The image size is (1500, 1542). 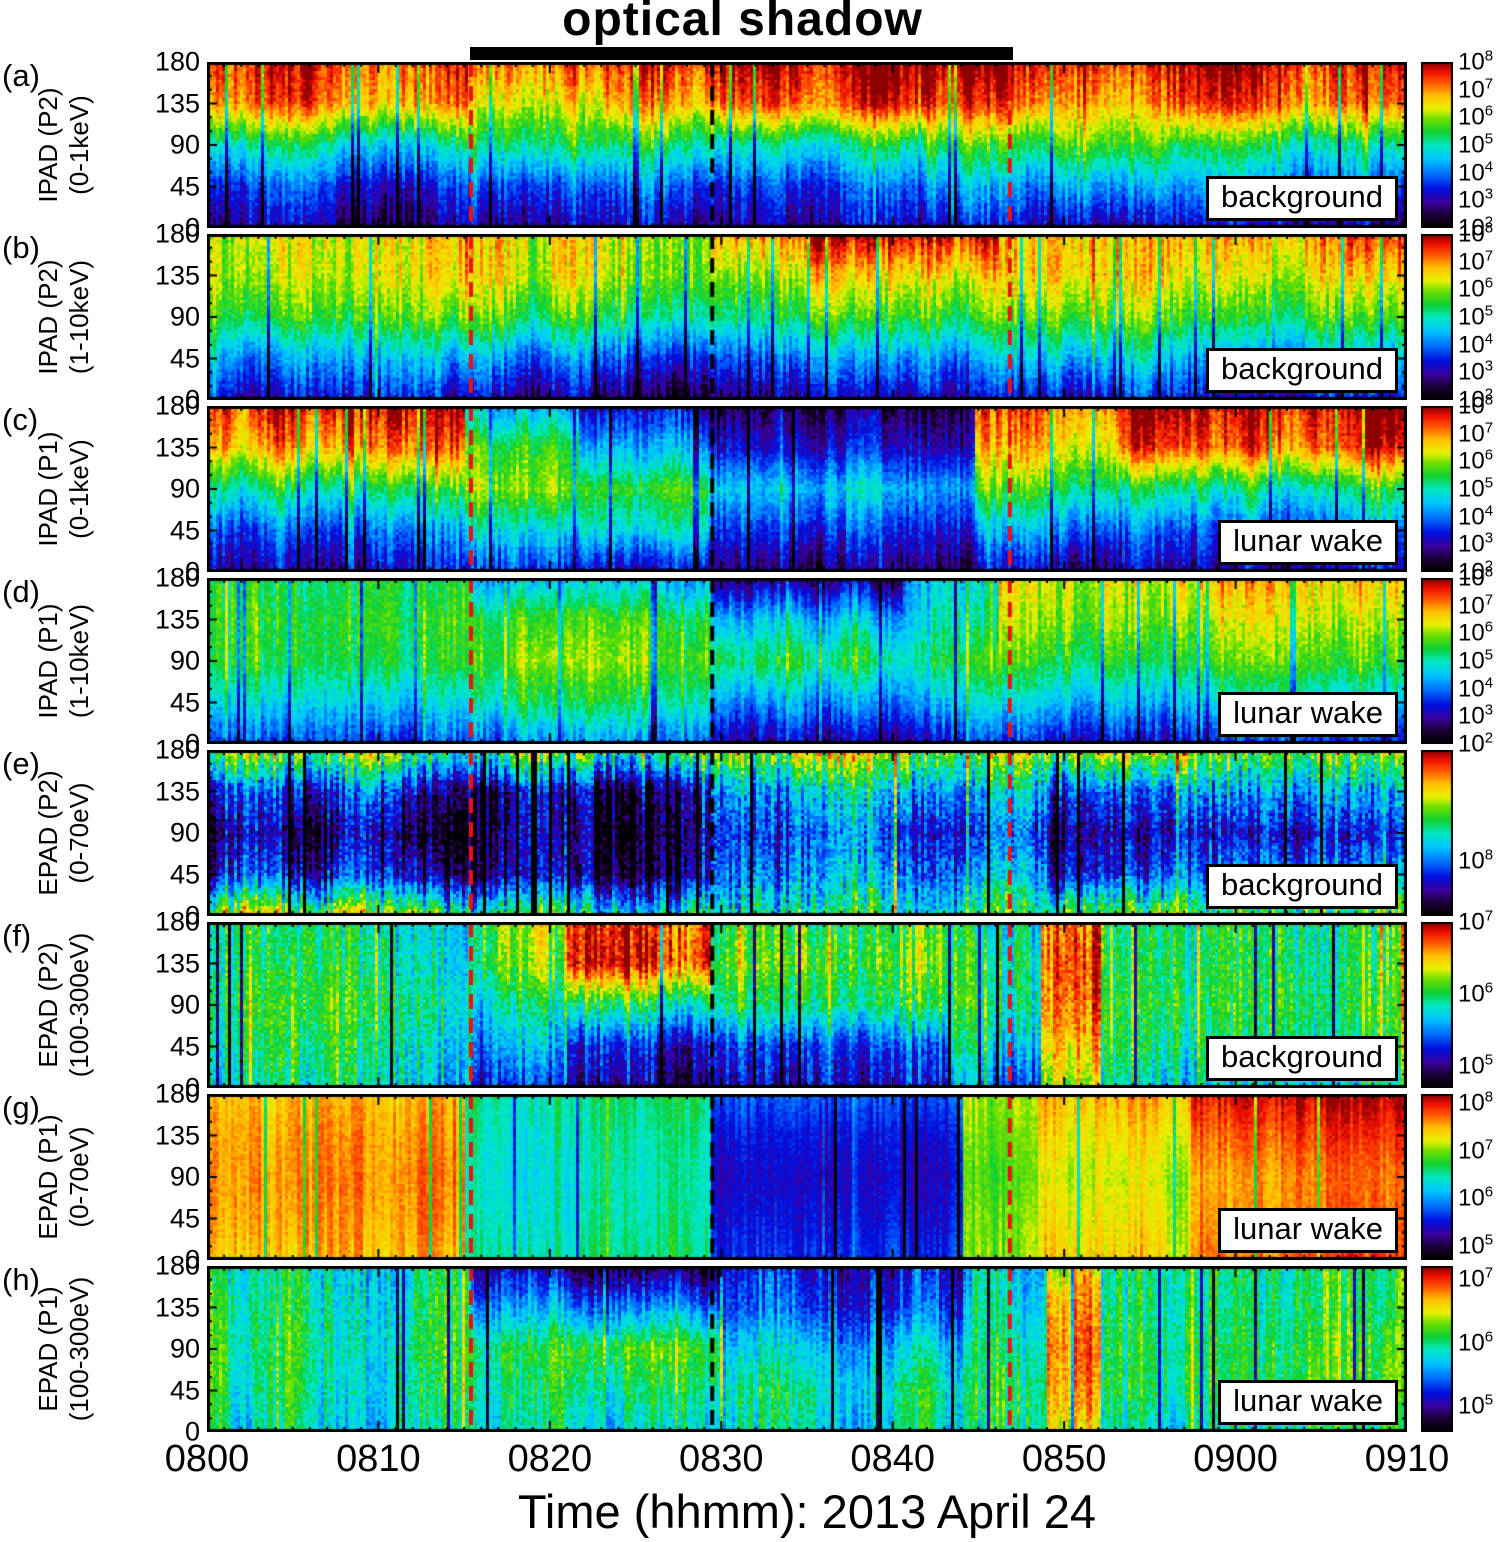 I want to click on energy-range: (0-1keV), so click(x=79, y=145).